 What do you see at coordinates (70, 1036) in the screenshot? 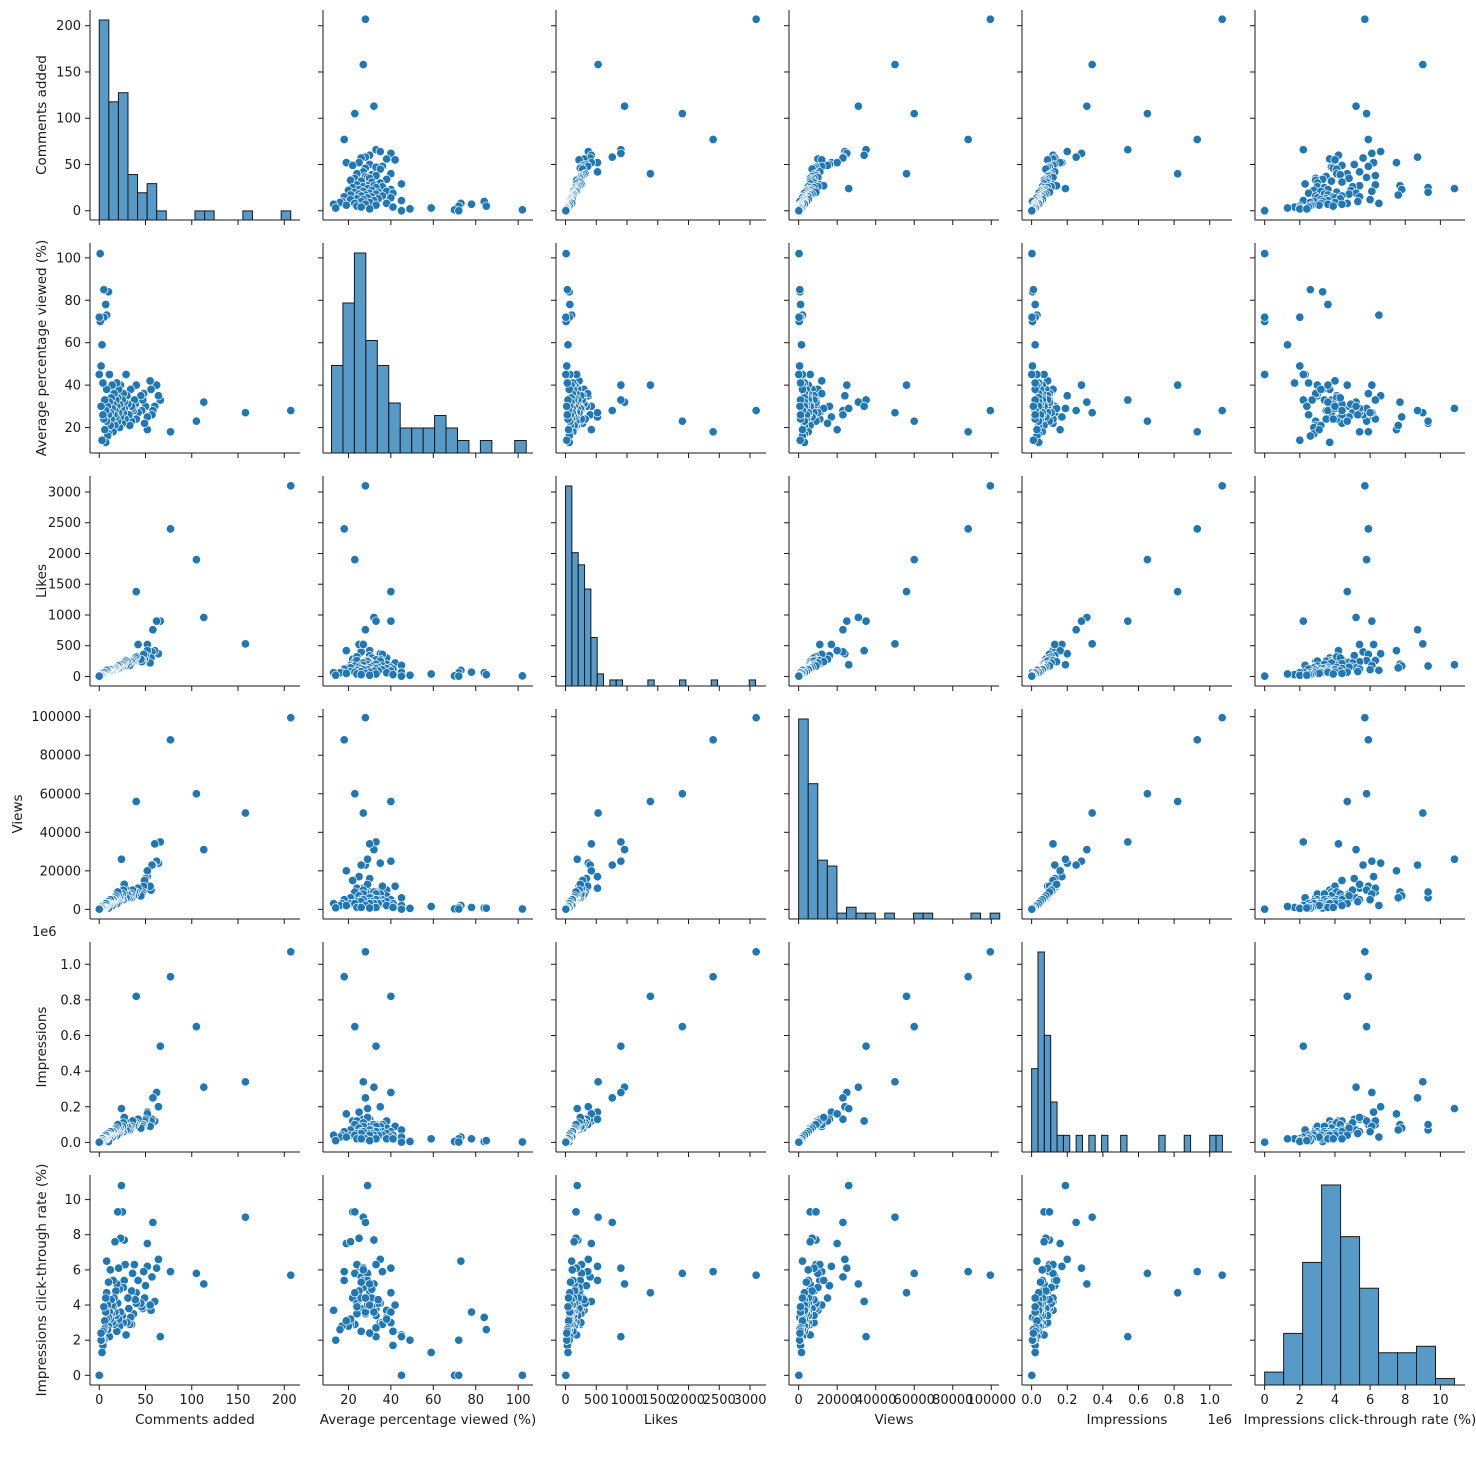
I see `y-tick-label: 0.6` at bounding box center [70, 1036].